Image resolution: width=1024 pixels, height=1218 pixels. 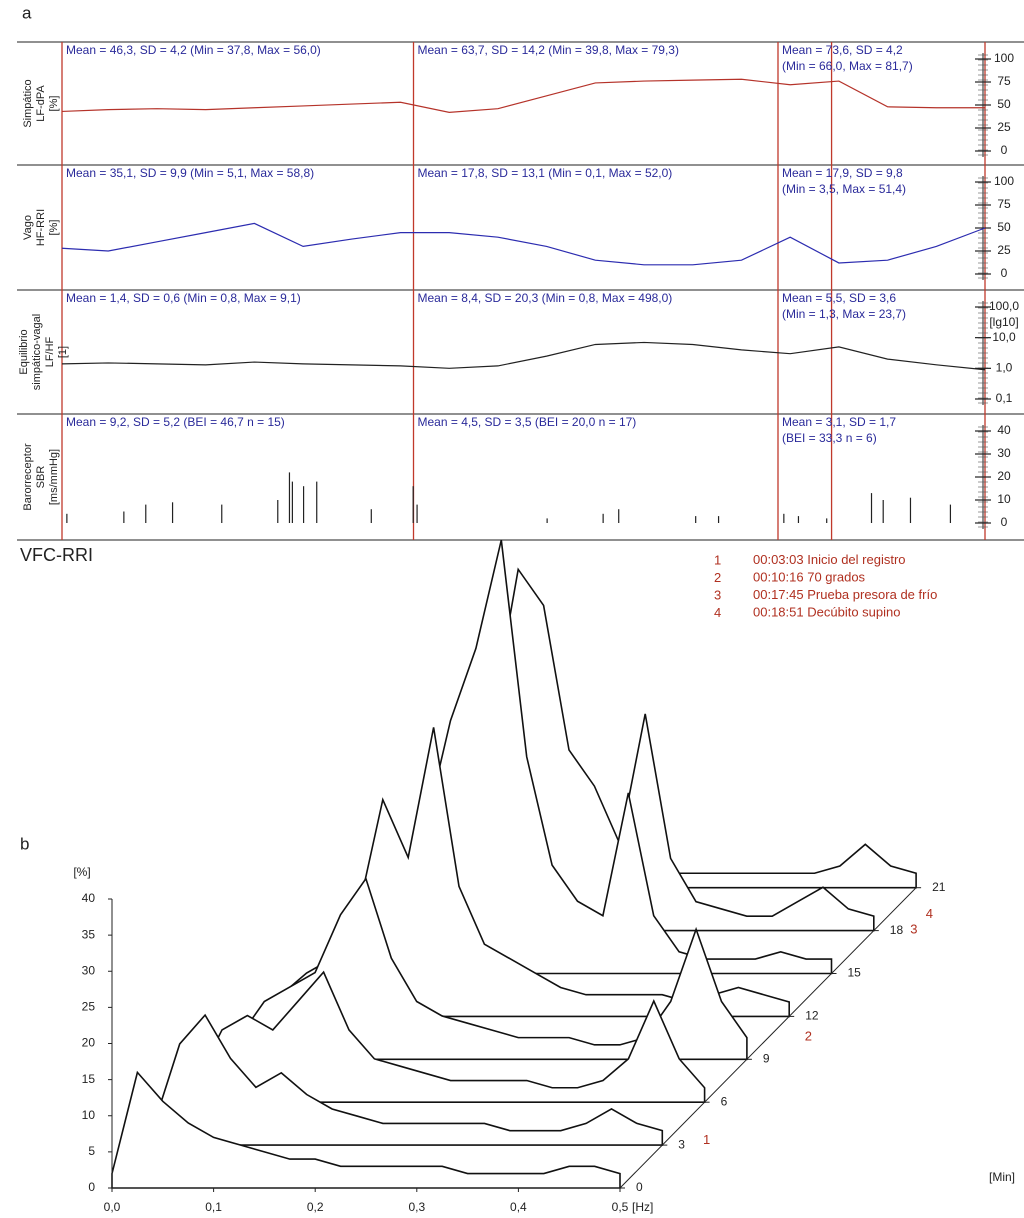 I want to click on z-tick-label: 15, so click(x=855, y=973).